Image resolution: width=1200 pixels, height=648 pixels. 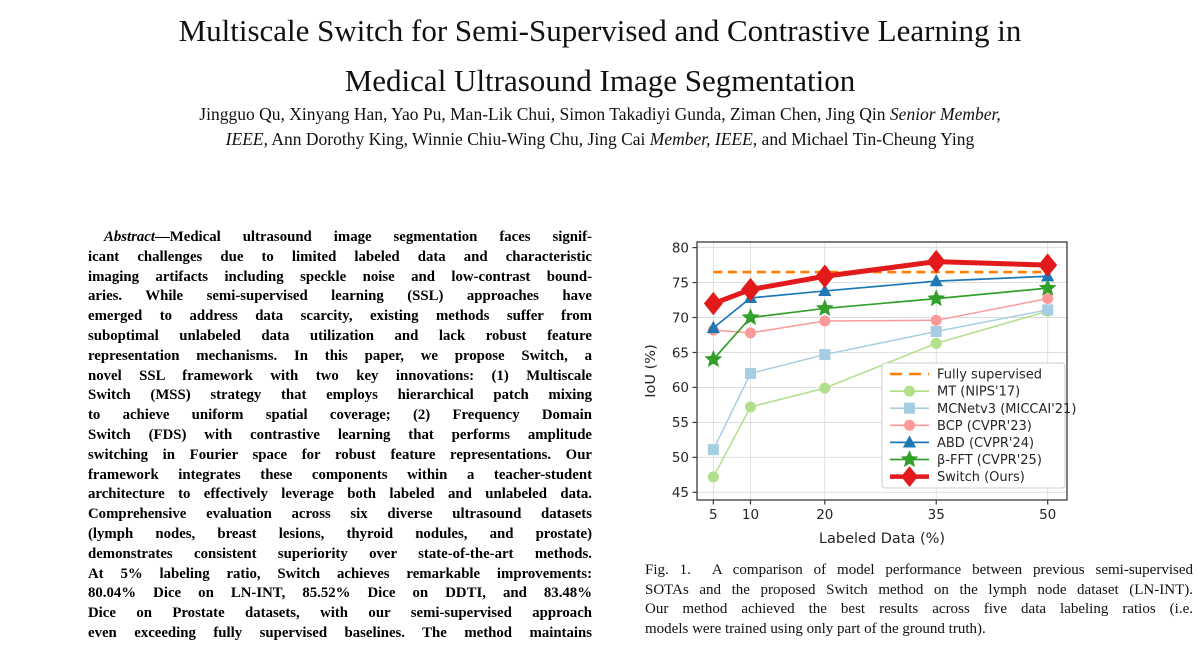 I want to click on svg-text: 5, so click(x=713, y=515).